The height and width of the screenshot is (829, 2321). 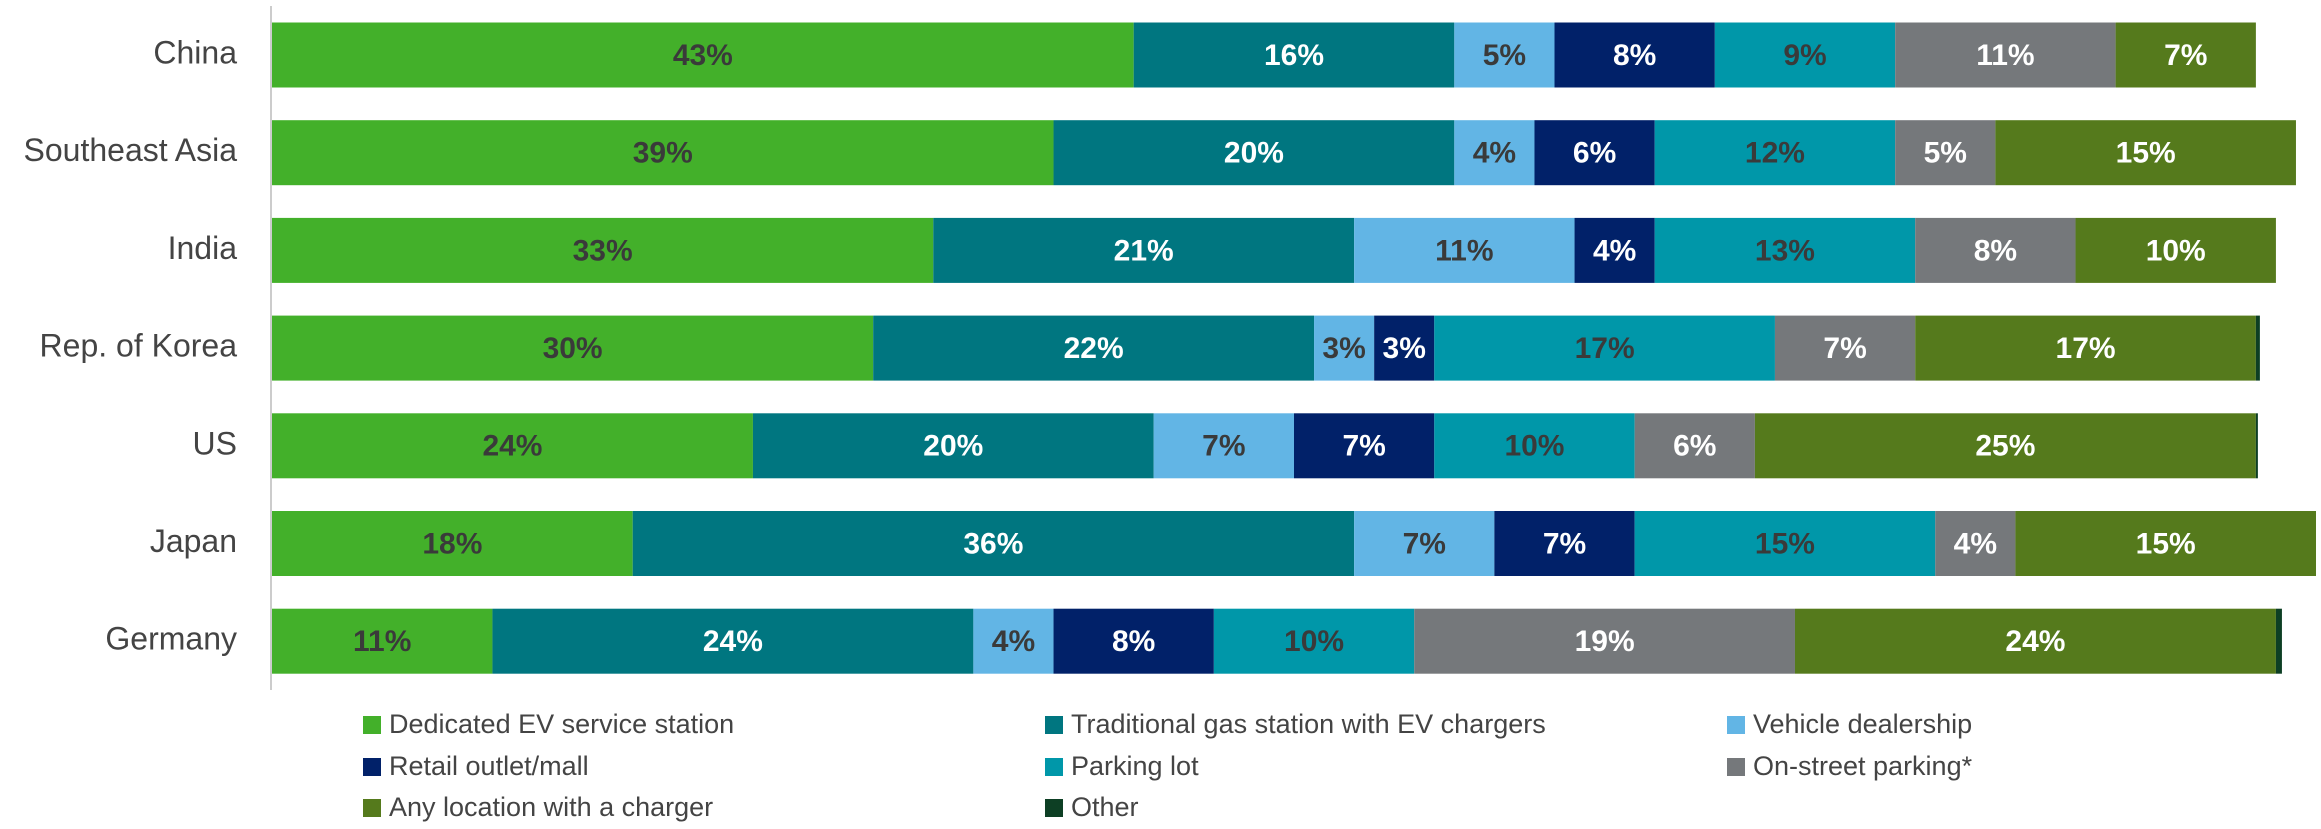 I want to click on value-label: 5%, so click(x=1945, y=153).